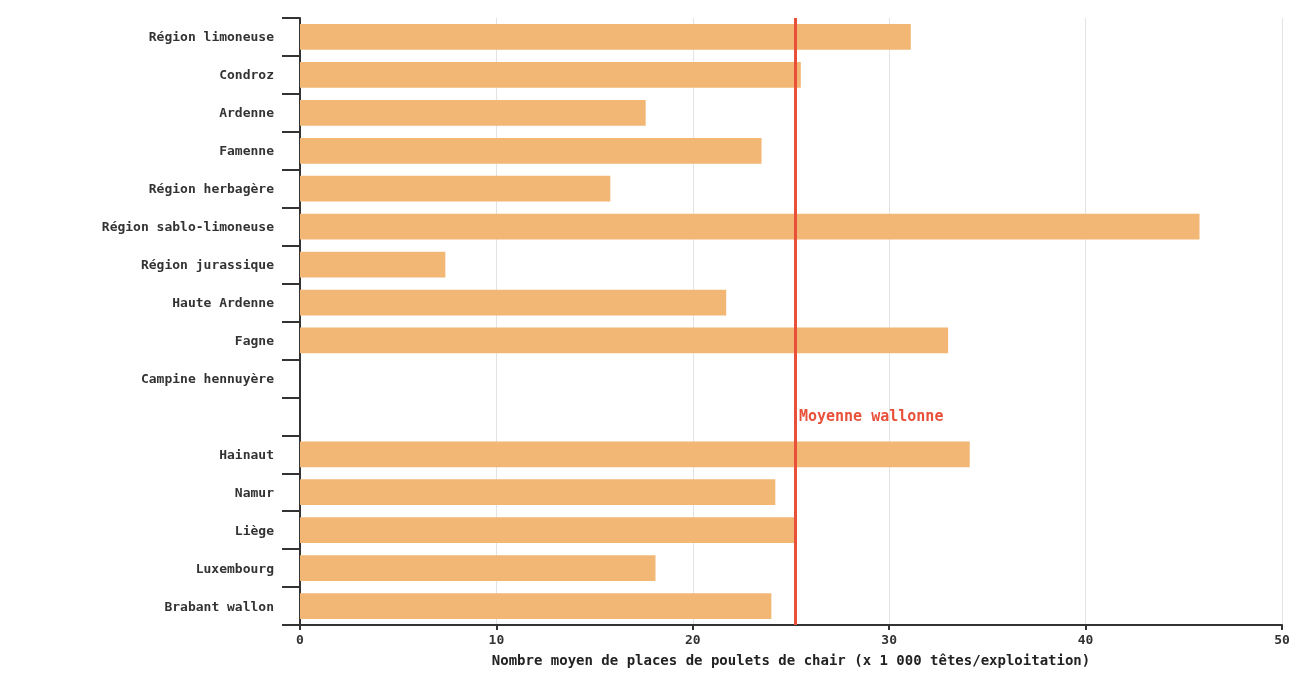 The width and height of the screenshot is (1312, 695). What do you see at coordinates (496, 639) in the screenshot?
I see `x-tick-label: 10` at bounding box center [496, 639].